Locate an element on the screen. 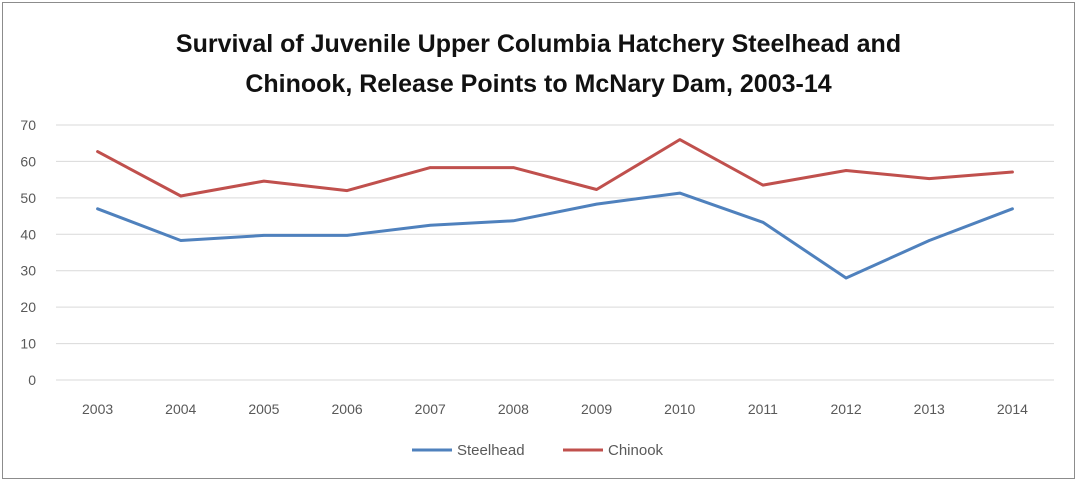  x-tick-label: 2011 is located at coordinates (763, 409).